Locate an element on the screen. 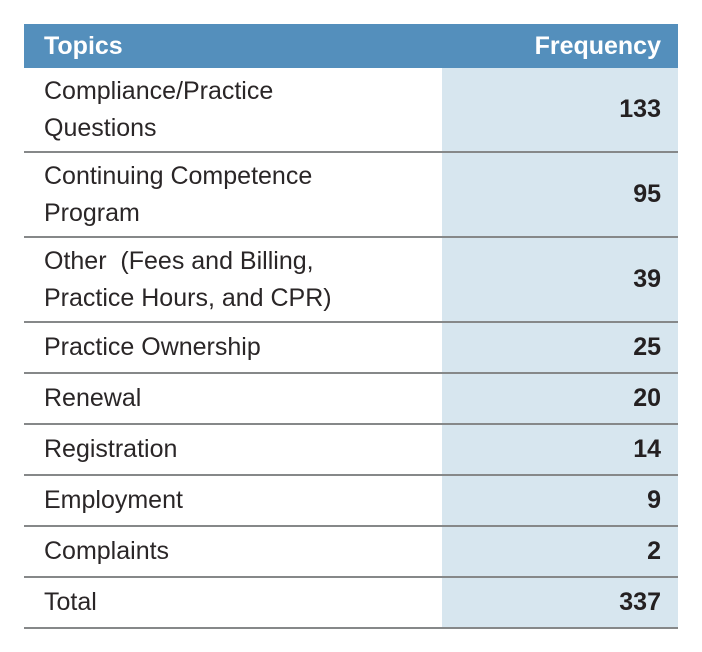  table-total-row: Total 337 is located at coordinates (351, 603).